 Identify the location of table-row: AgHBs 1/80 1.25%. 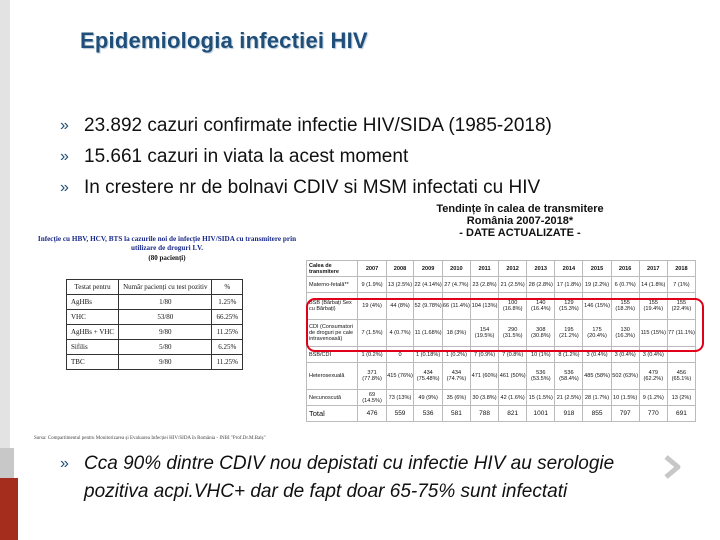
(154, 302).